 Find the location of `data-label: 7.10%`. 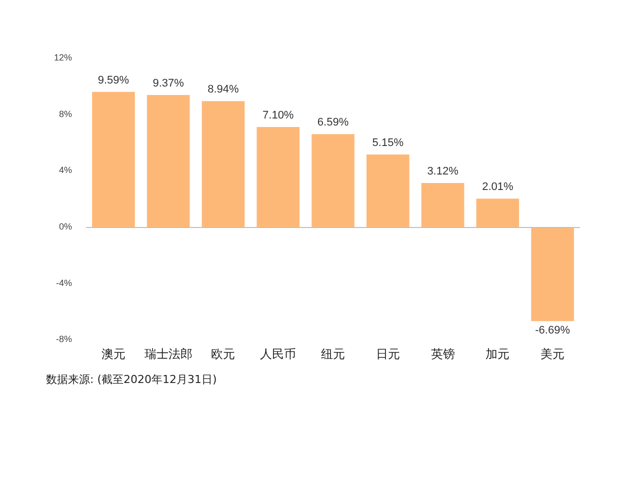

data-label: 7.10% is located at coordinates (278, 116).